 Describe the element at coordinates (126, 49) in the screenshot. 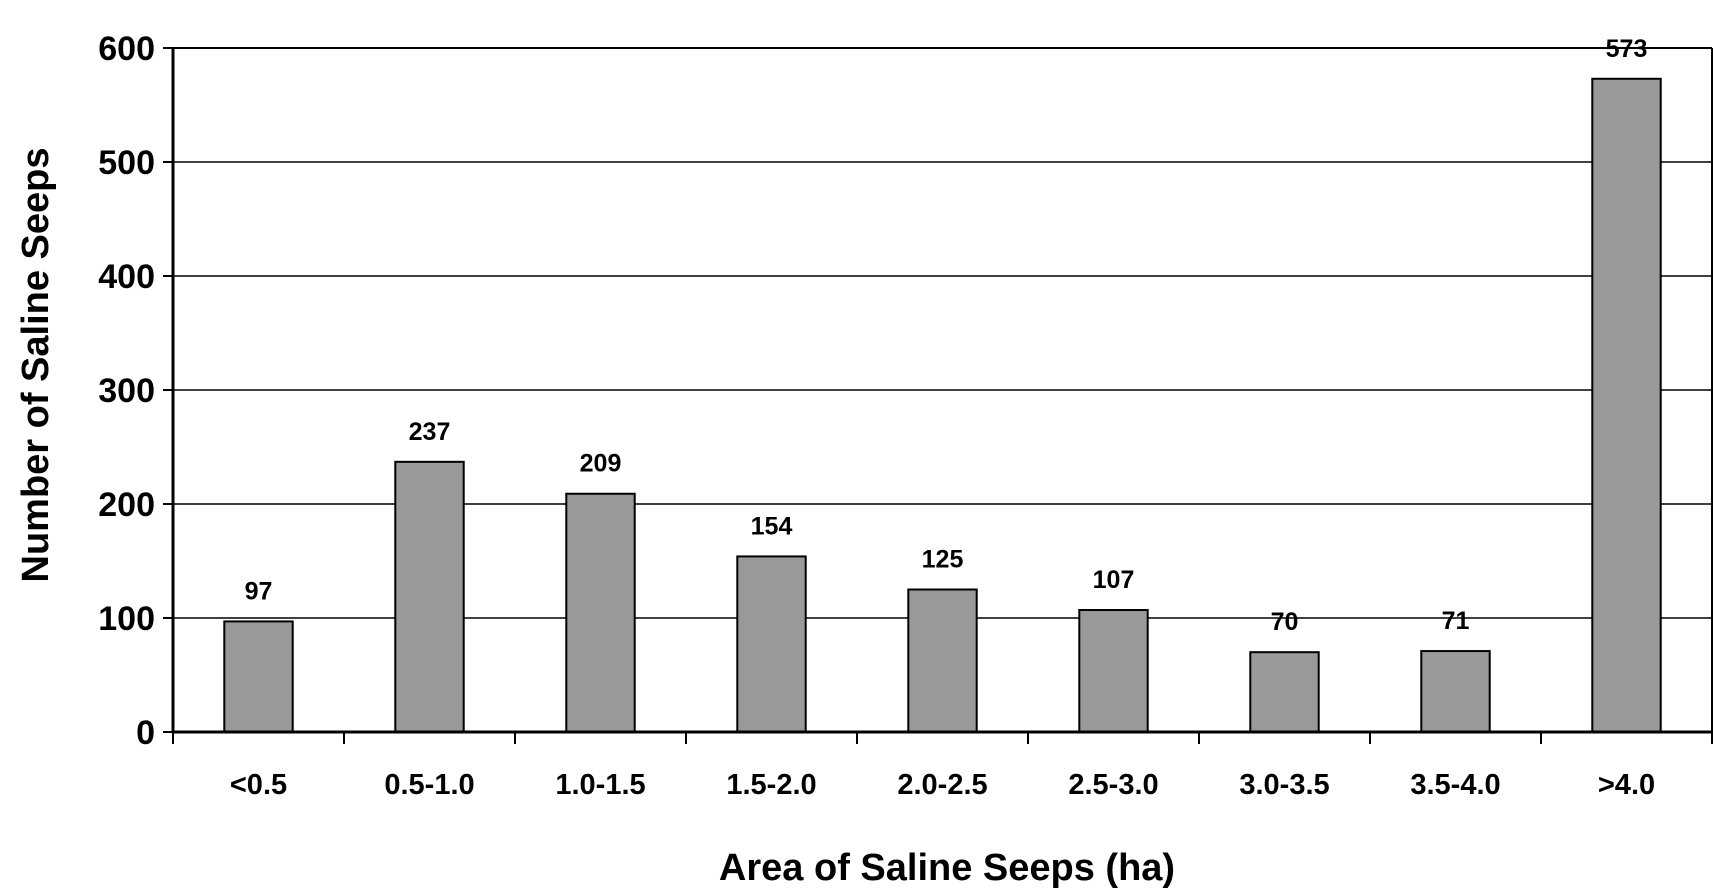

I see `y-tick-label: 600` at that location.